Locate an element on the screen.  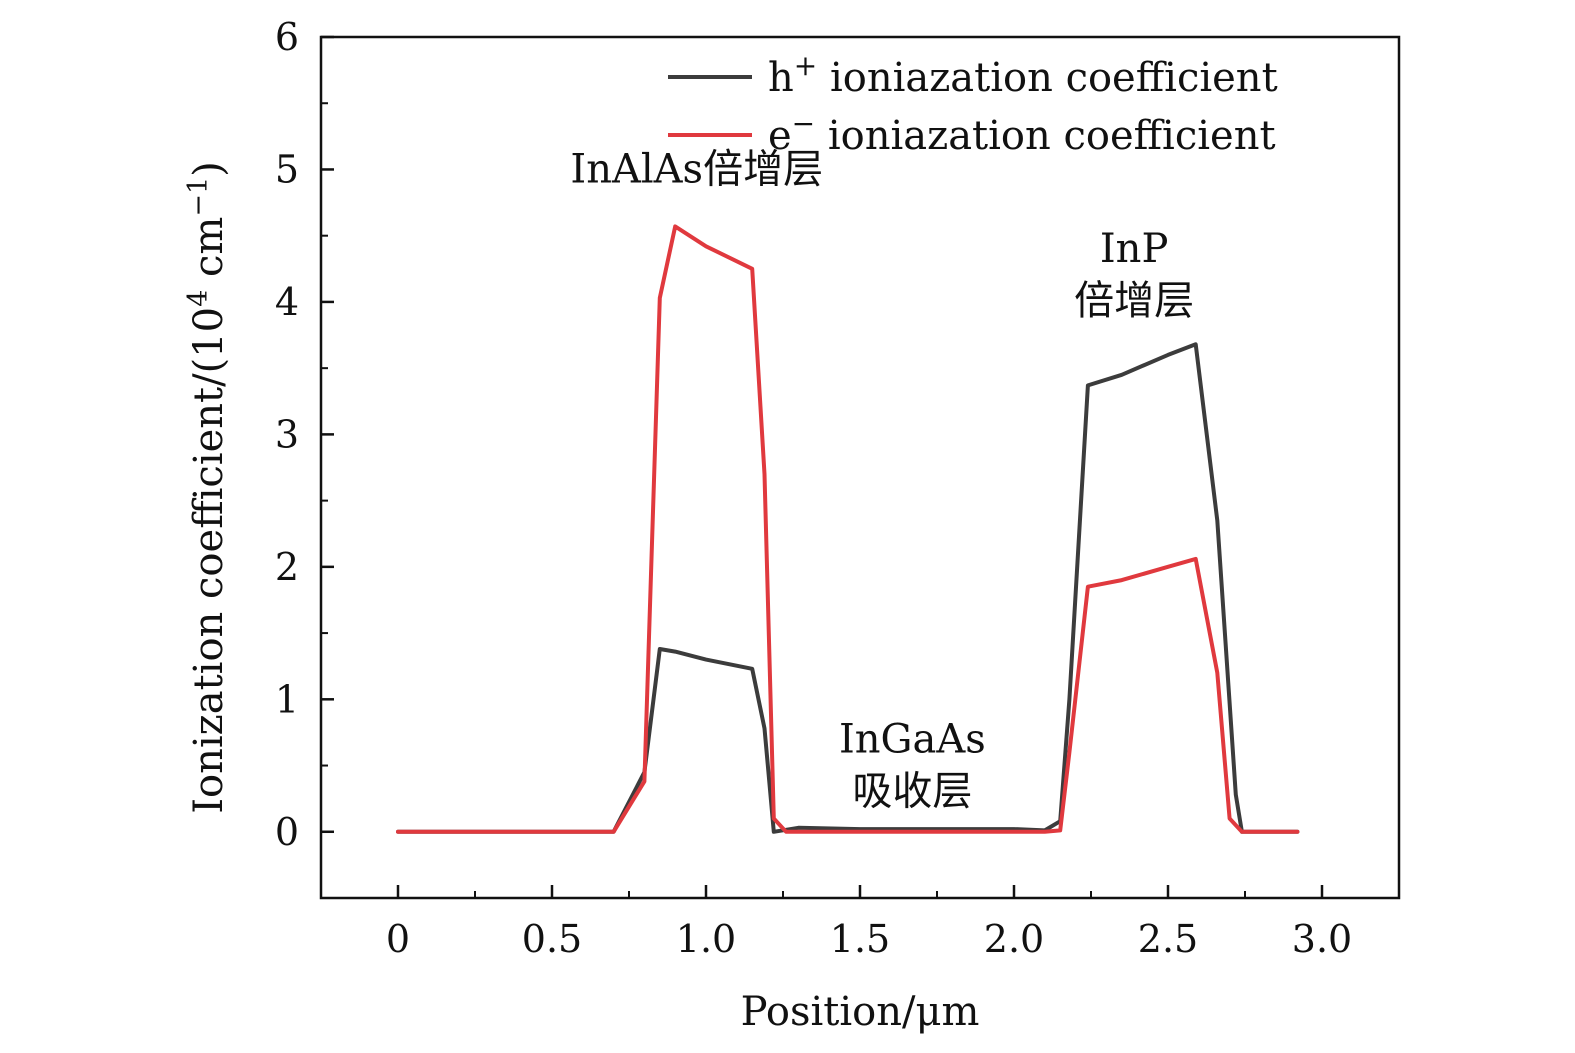
x-tick-label: 2.0 is located at coordinates (1014, 939).